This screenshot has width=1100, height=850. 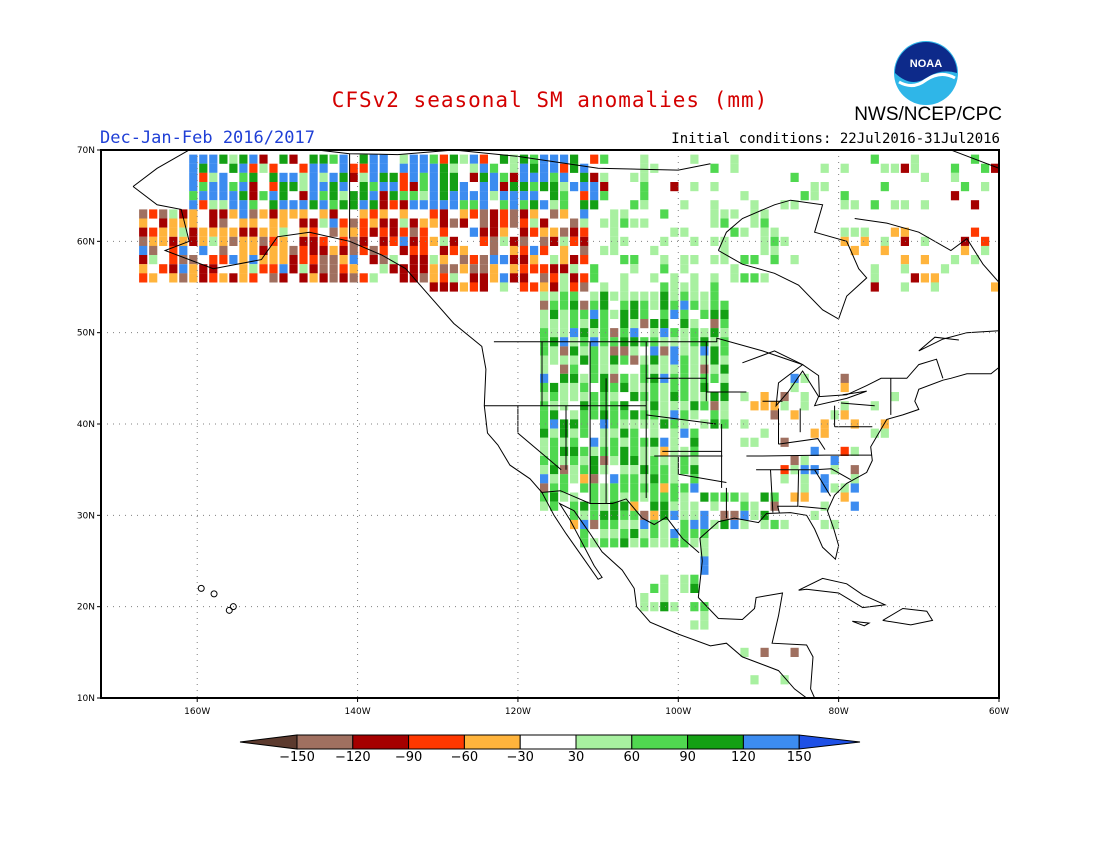 I want to click on noaa-logo: NOAA, so click(x=926, y=73).